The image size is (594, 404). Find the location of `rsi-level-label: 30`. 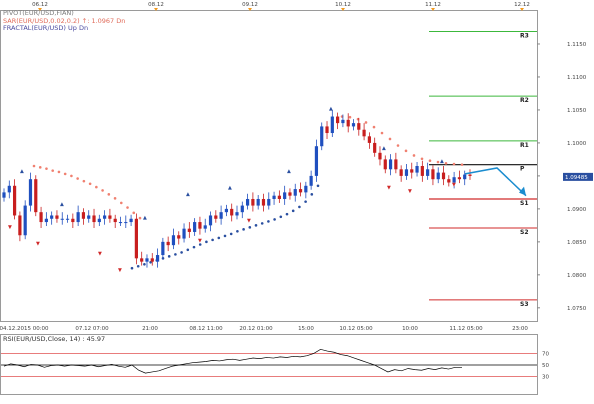

rsi-level-label: 30 is located at coordinates (545, 378).